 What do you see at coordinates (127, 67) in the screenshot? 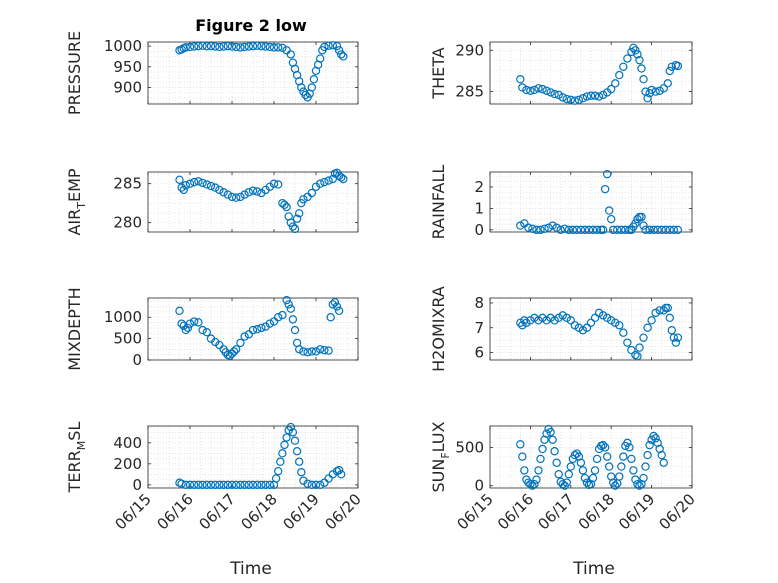
I see `y-tick-label: 950` at bounding box center [127, 67].